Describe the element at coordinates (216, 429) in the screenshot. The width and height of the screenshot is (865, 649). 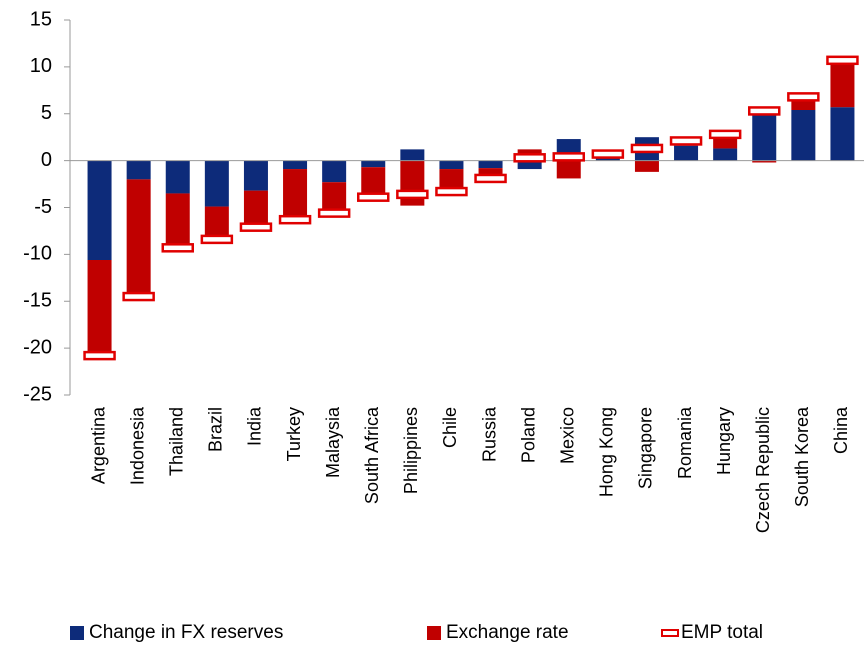
I see `x-tick-label: Brazil` at that location.